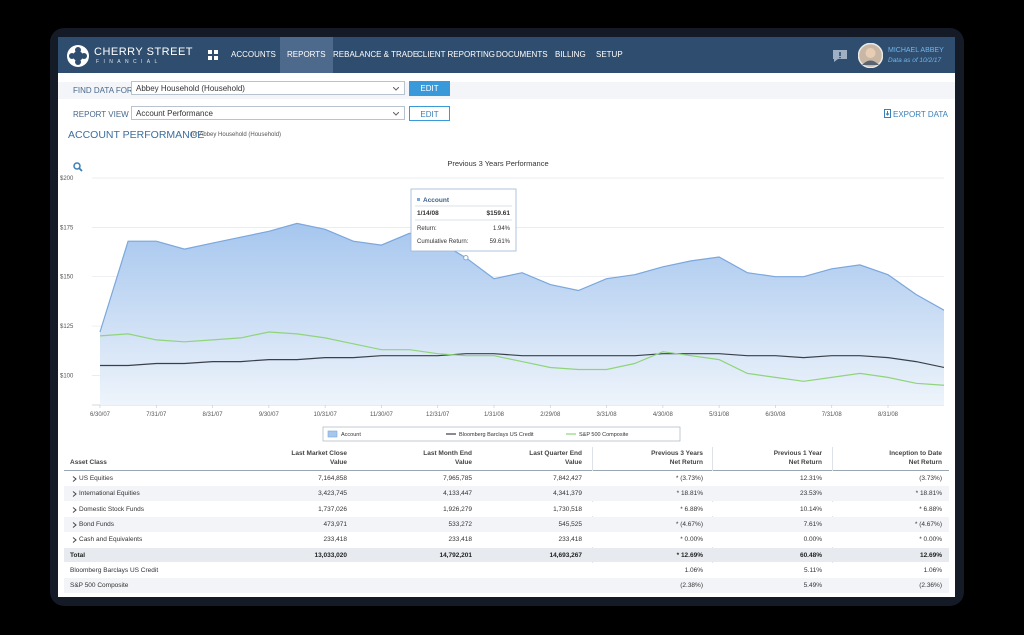 The height and width of the screenshot is (635, 1024). Describe the element at coordinates (325, 415) in the screenshot. I see `x-tick-label: 10/31/07` at that location.